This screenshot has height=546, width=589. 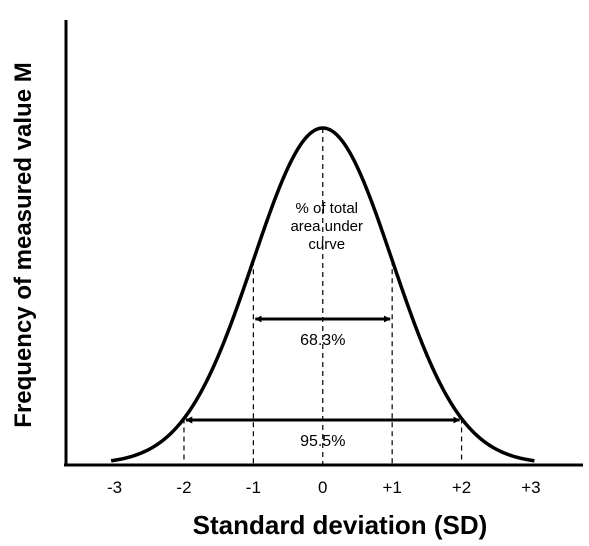 I want to click on x-tick-label: +3, so click(x=530, y=487).